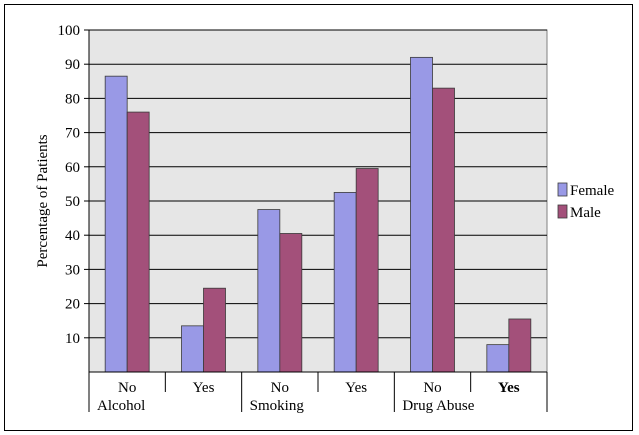 Image resolution: width=639 pixels, height=435 pixels. What do you see at coordinates (72, 305) in the screenshot?
I see `y-tick-label: 20` at bounding box center [72, 305].